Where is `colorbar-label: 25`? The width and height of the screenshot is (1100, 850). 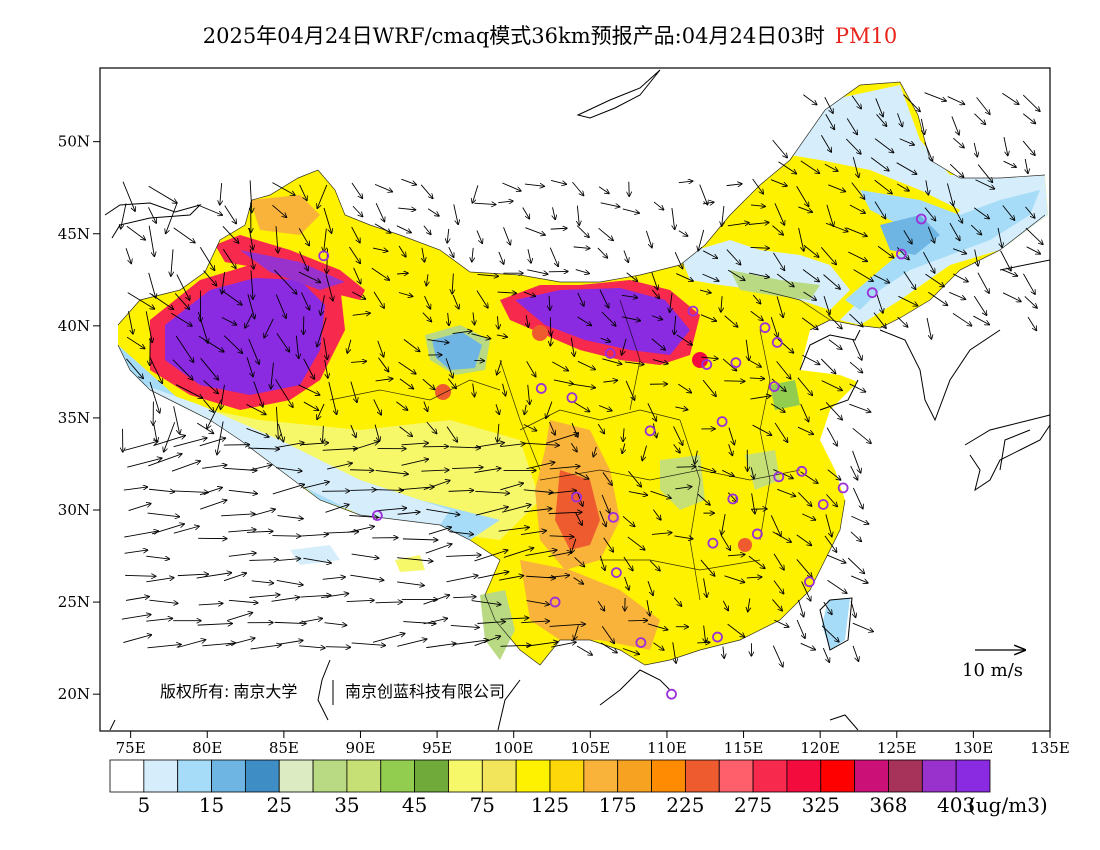
colorbar-label: 25 is located at coordinates (279, 805).